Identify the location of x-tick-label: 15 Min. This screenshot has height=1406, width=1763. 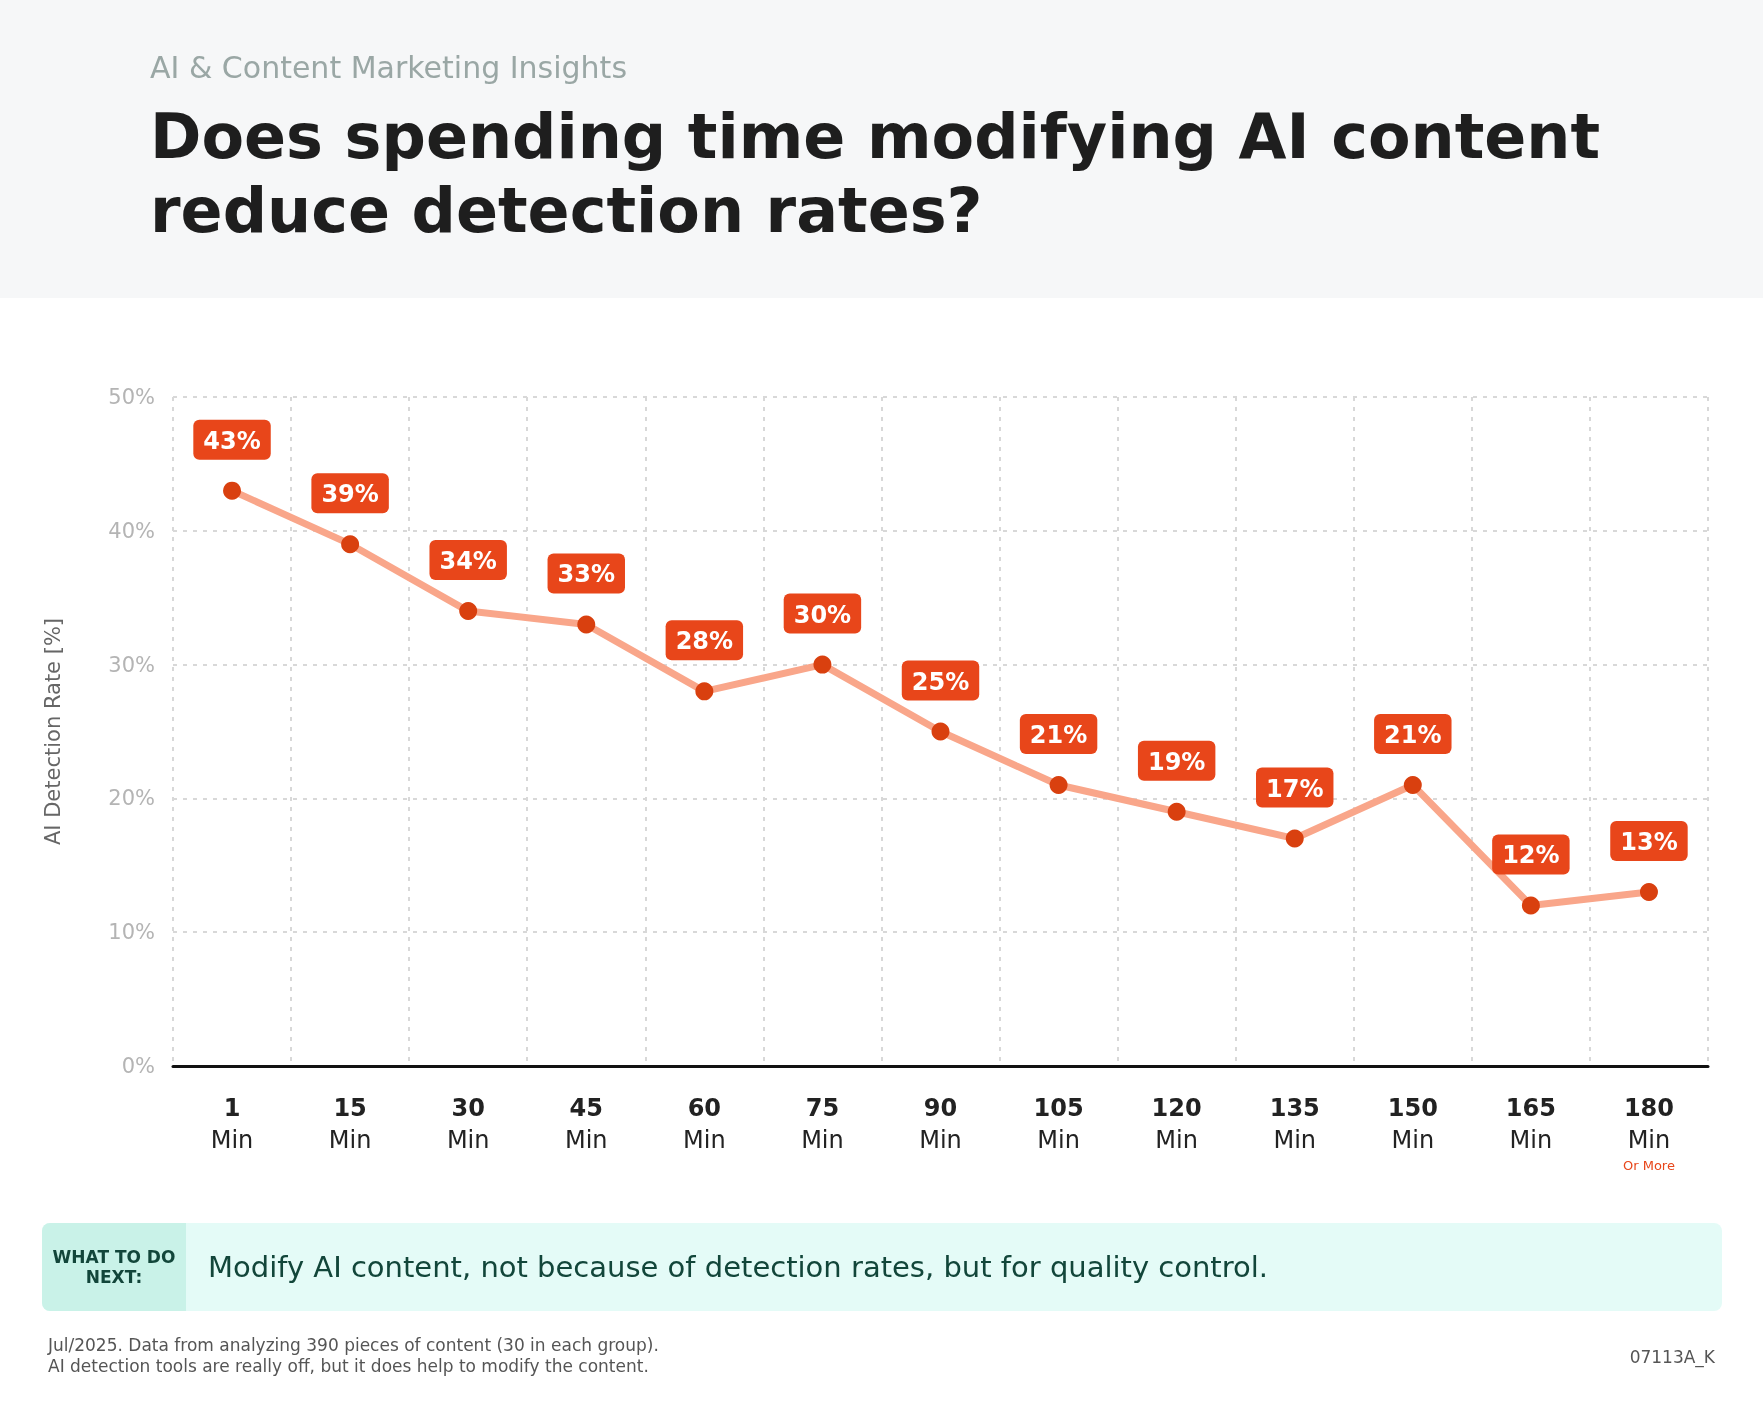
(350, 1124).